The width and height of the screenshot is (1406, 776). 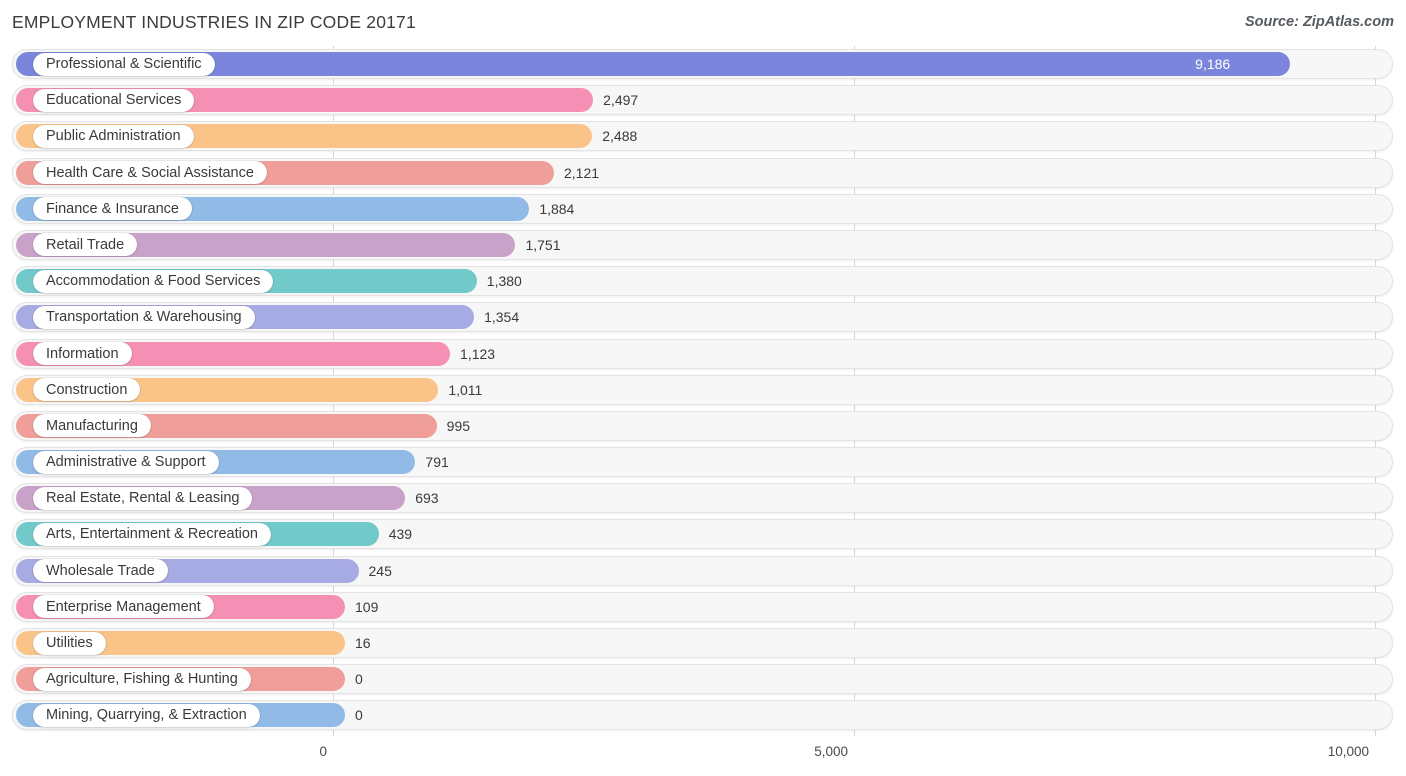 I want to click on bar-value-label: 1,123, so click(x=478, y=353).